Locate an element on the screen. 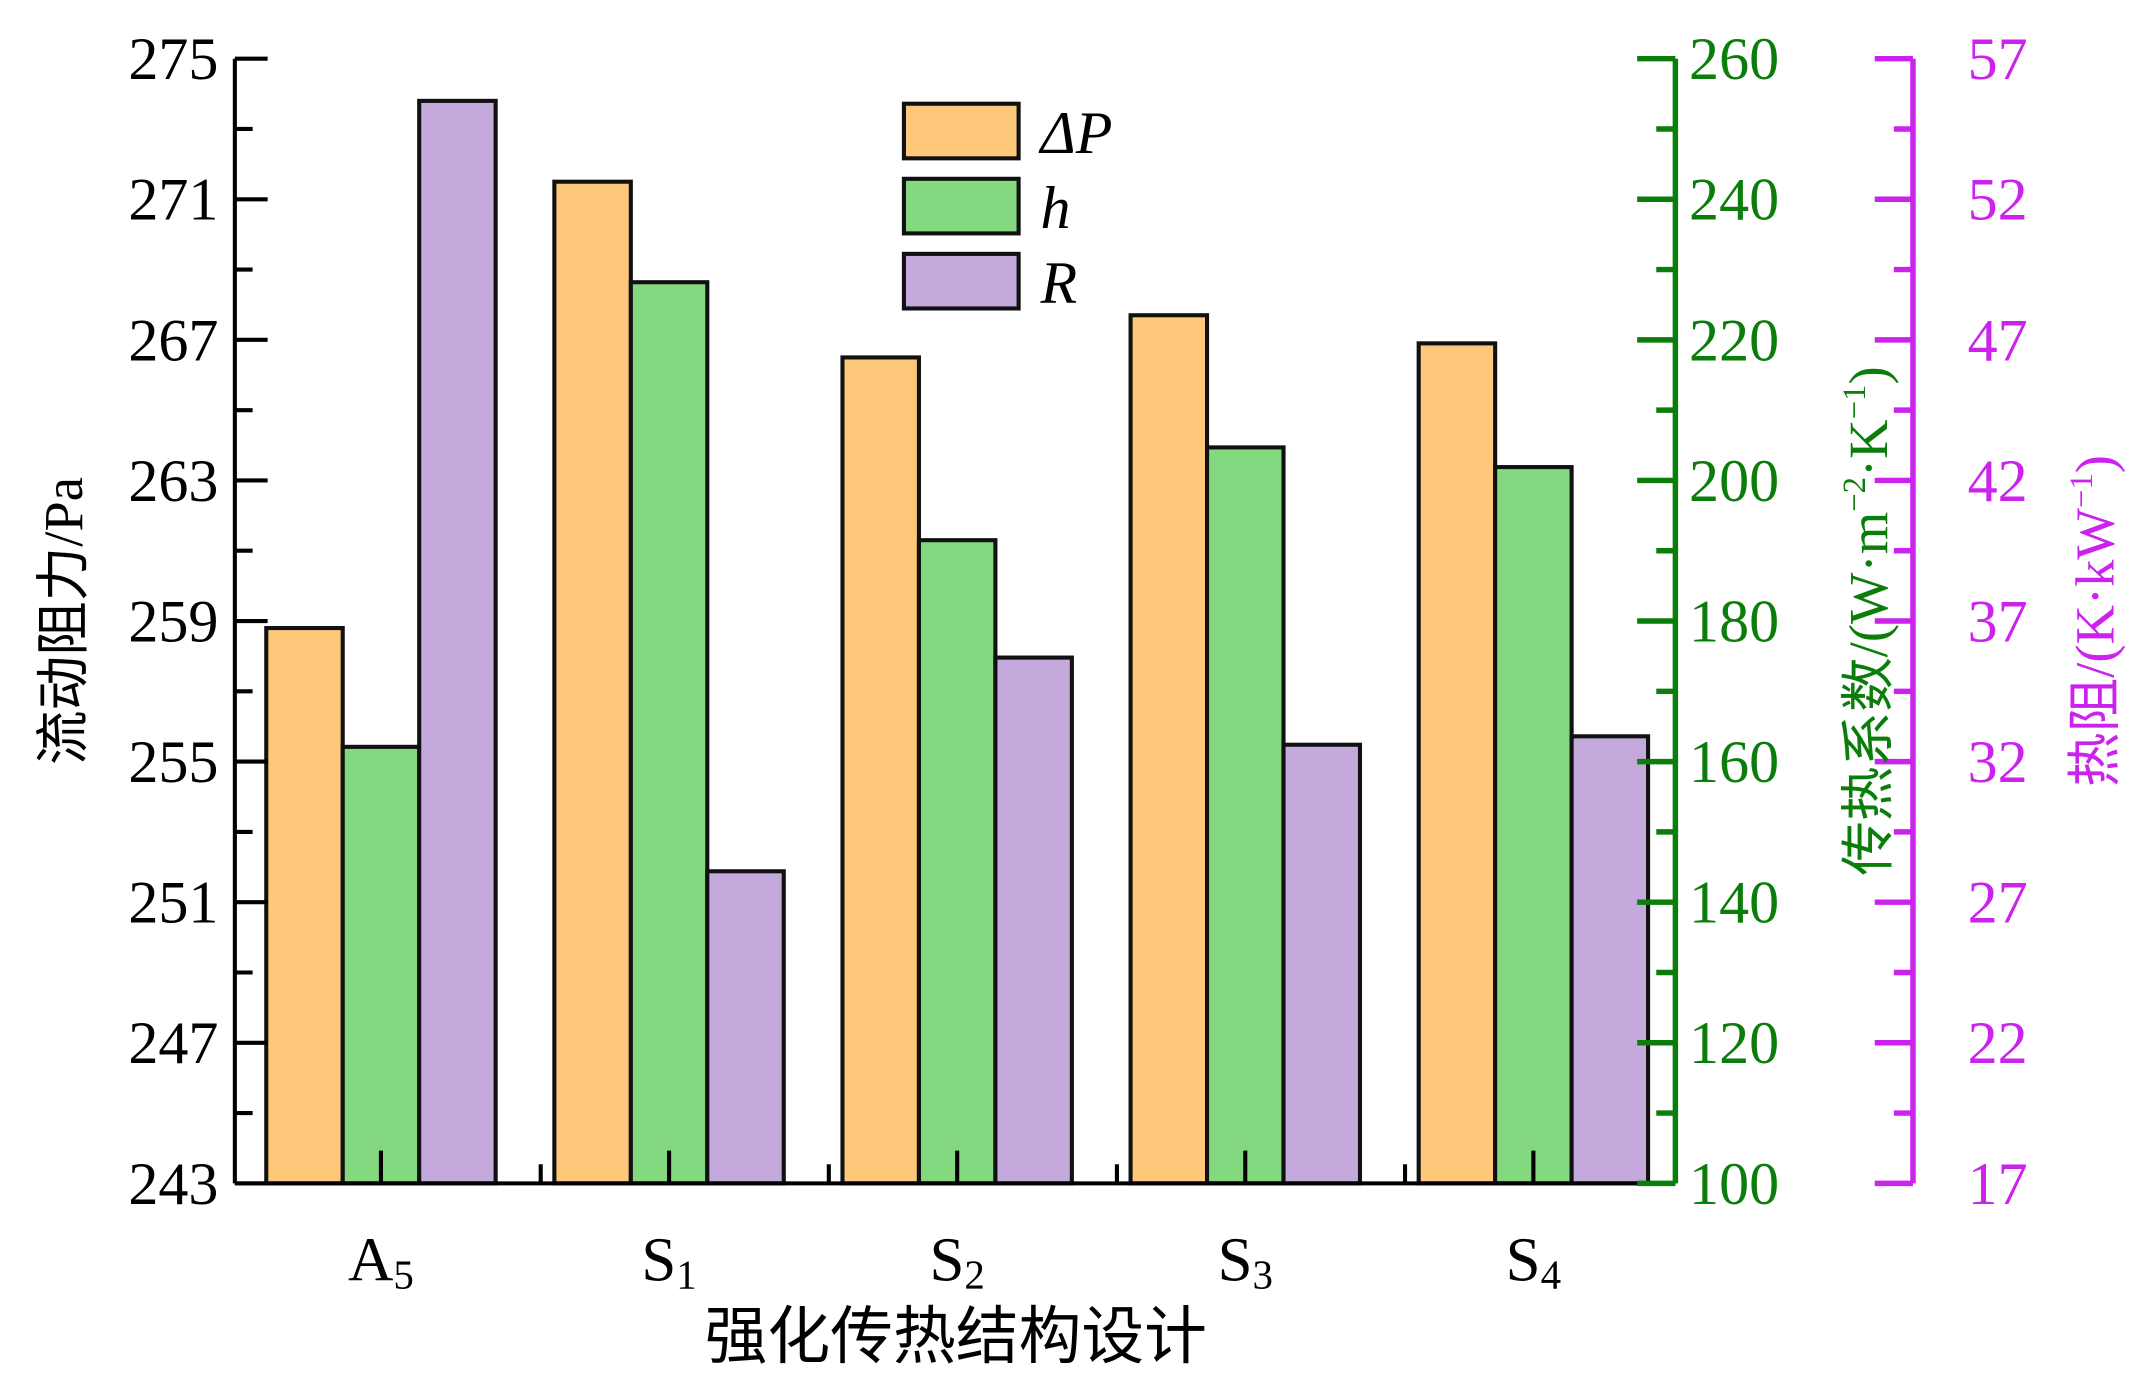 The height and width of the screenshot is (1384, 2141). x-tick-sub: 2 is located at coordinates (974, 1274).